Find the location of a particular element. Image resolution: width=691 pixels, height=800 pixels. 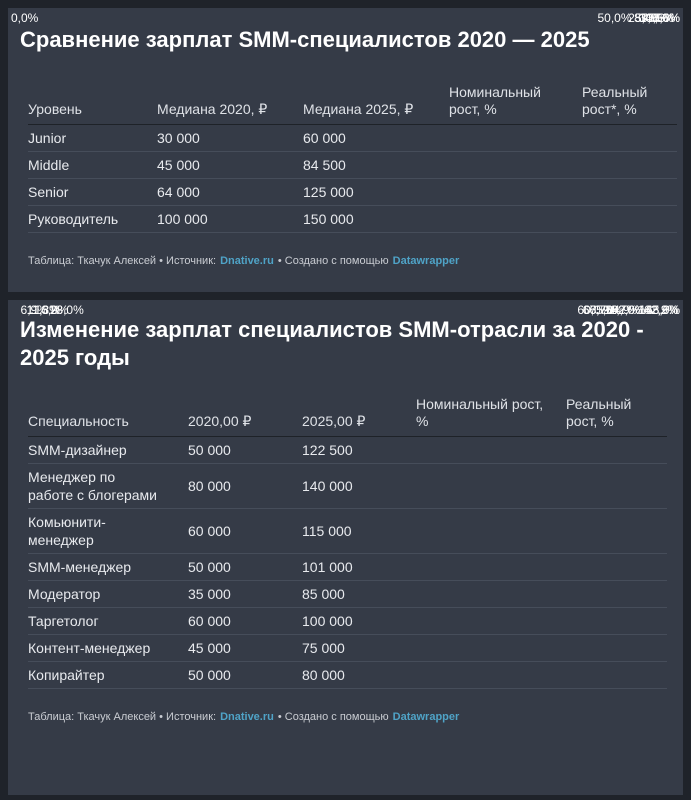

cell: 84 500 is located at coordinates (376, 165).